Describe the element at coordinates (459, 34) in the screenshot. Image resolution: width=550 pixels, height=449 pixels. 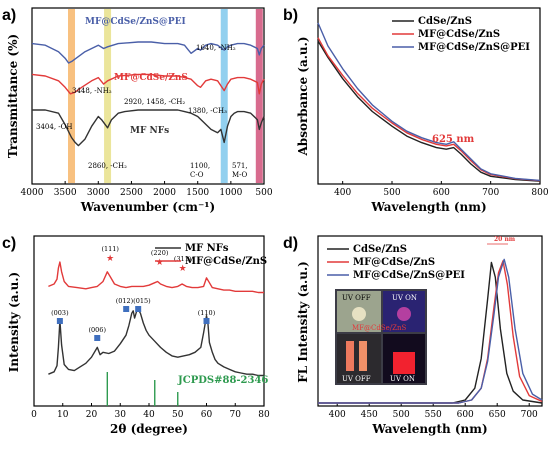
I see `b-legend-entry-1: MF@CdSe/ZnS` at that location.